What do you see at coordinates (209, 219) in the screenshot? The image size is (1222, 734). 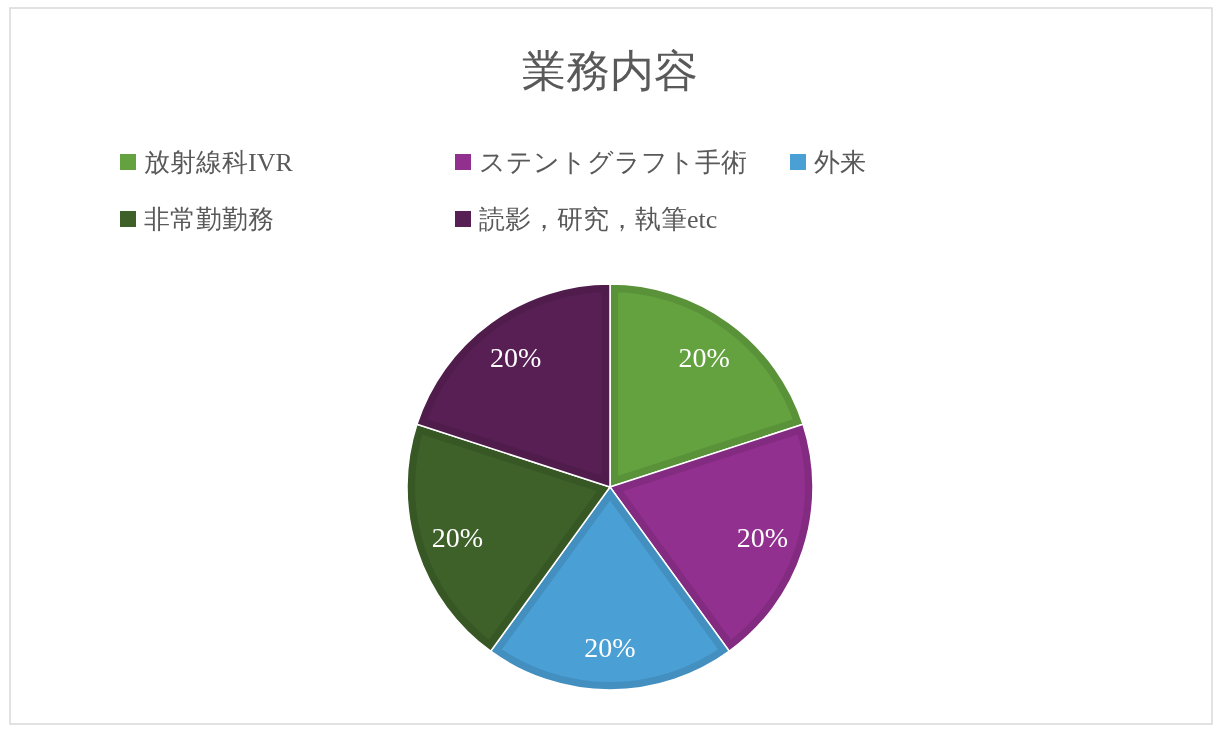 I see `legend-label: 非常勤勤務` at bounding box center [209, 219].